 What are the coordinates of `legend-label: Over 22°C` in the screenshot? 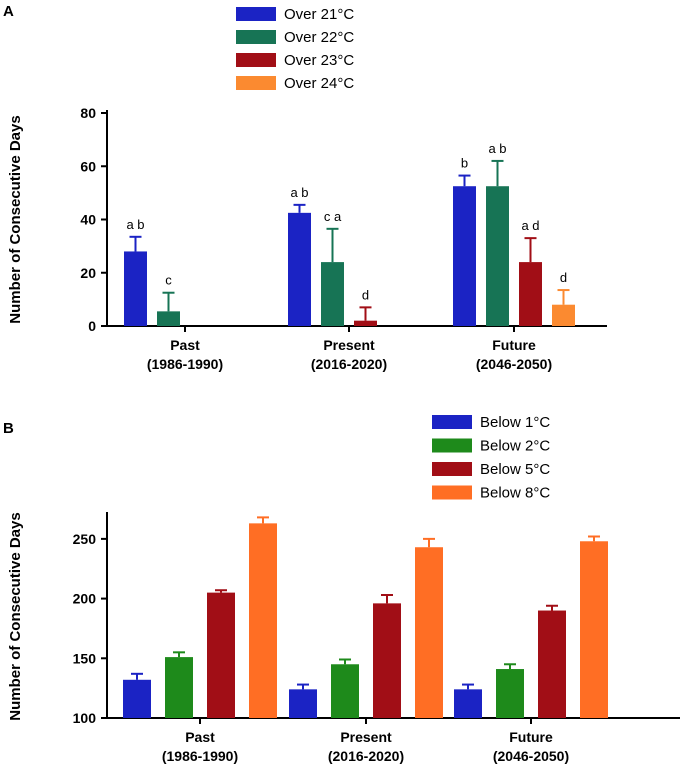 It's located at (319, 37).